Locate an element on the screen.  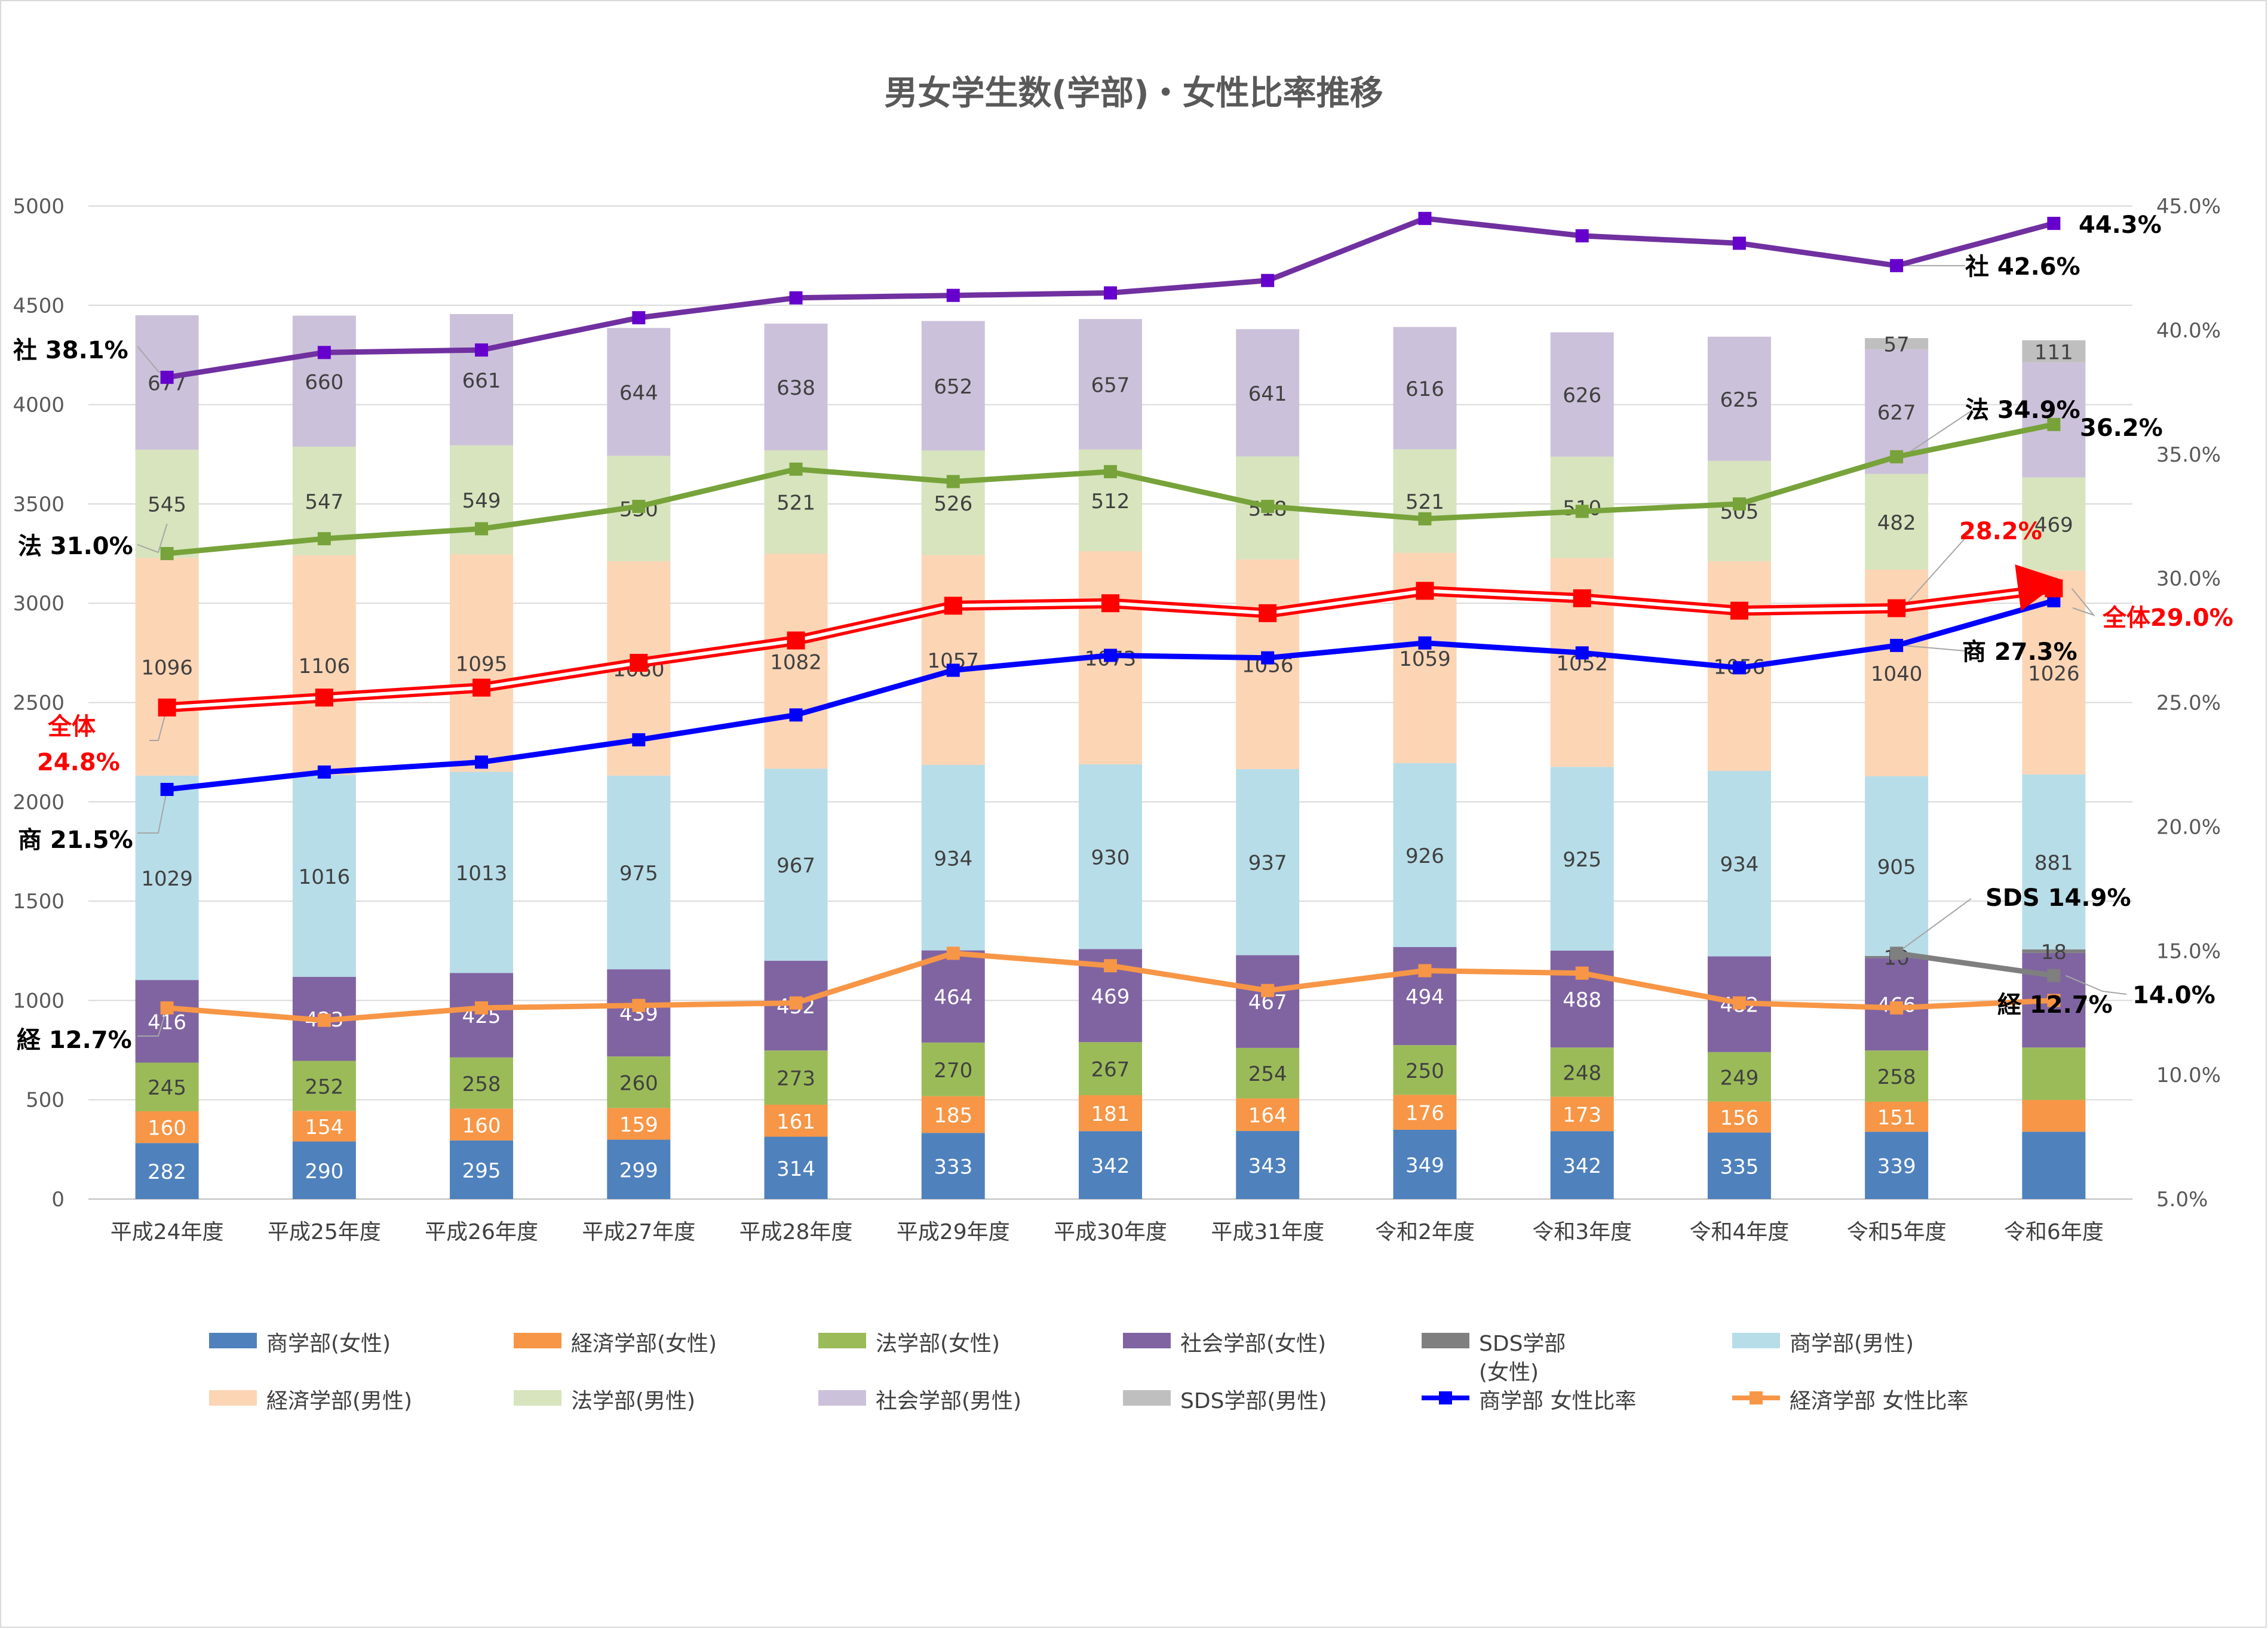
y-axis-left: 0 500 1000 1500 2000 2500 3000 3500 4000 4500 5000 is located at coordinates (39, 703).